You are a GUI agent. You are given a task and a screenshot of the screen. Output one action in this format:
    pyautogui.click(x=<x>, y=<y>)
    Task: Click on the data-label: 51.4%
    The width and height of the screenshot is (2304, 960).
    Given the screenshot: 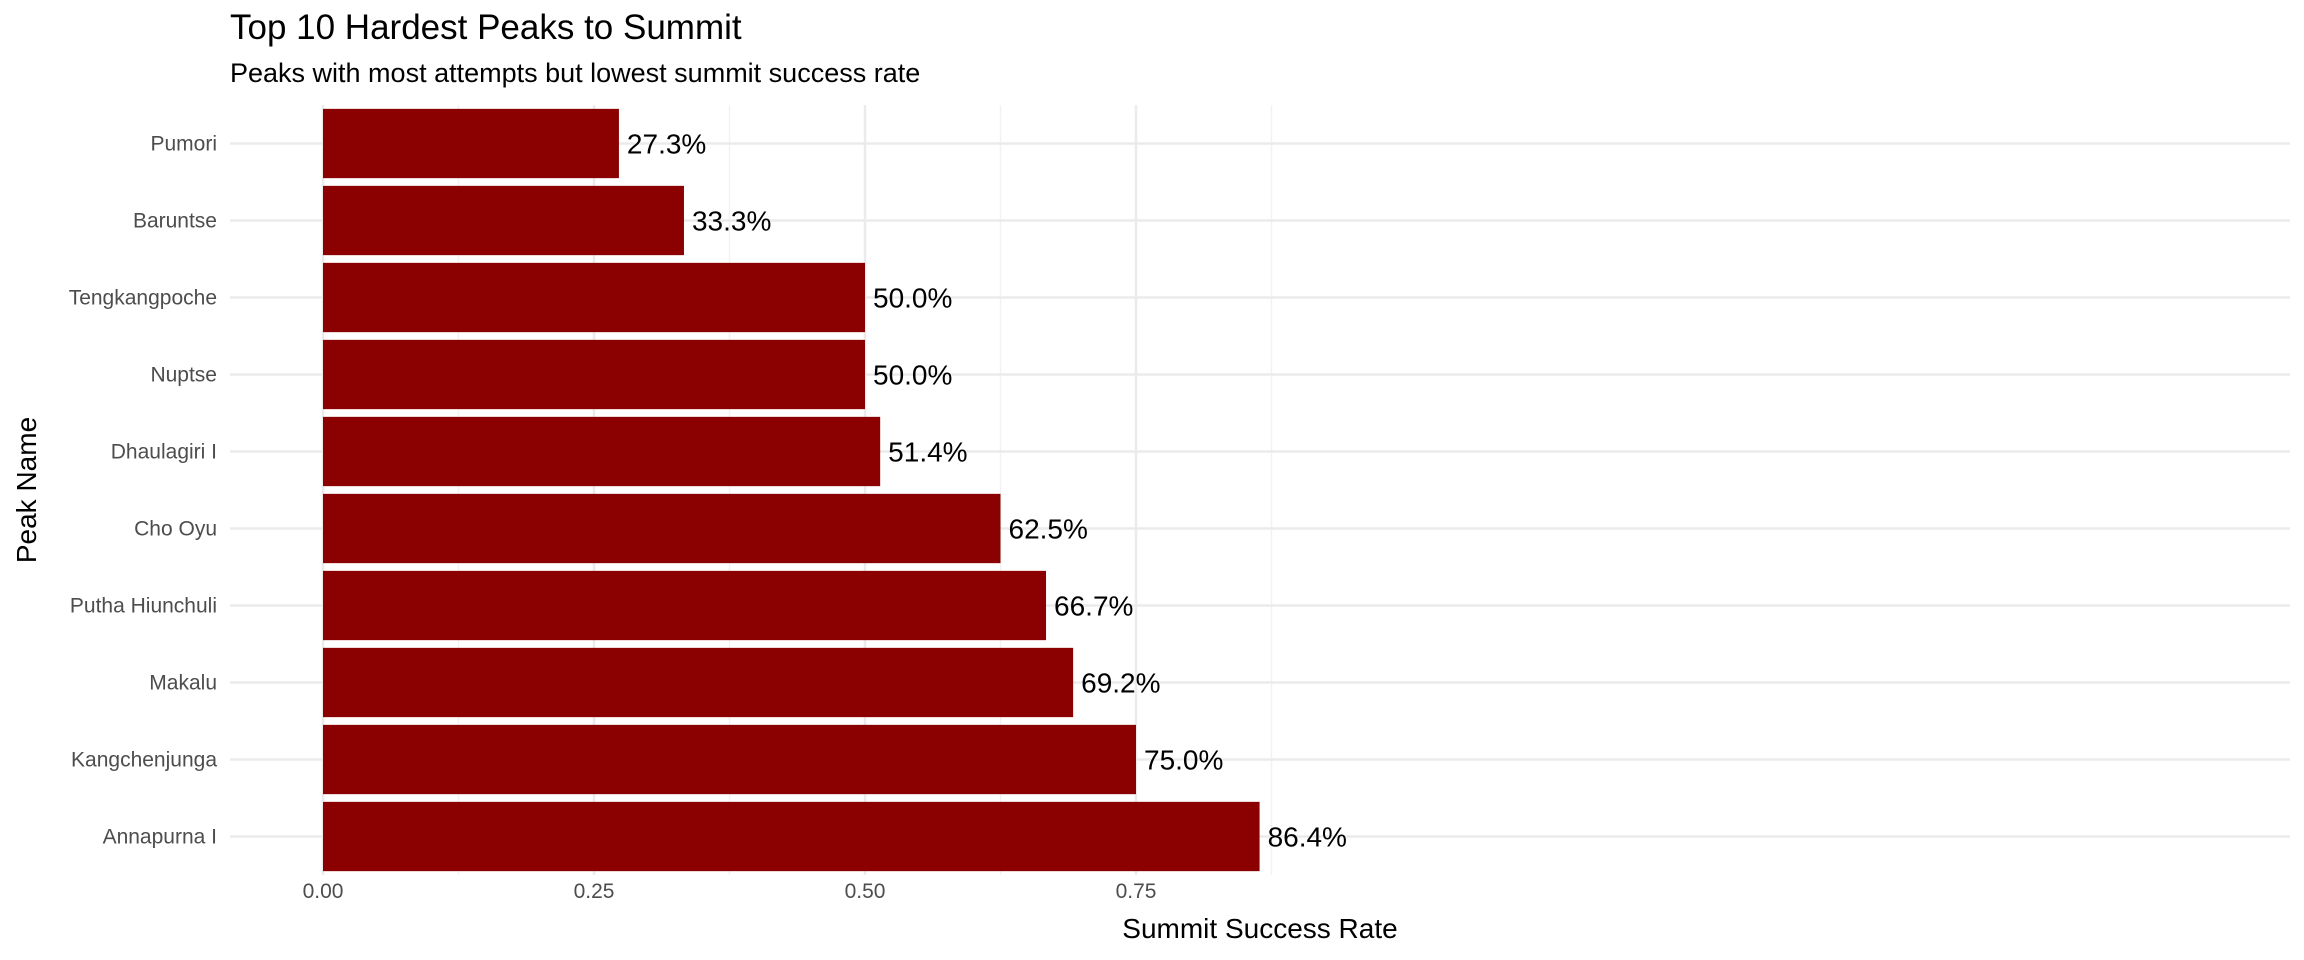 What is the action you would take?
    pyautogui.click(x=927, y=452)
    